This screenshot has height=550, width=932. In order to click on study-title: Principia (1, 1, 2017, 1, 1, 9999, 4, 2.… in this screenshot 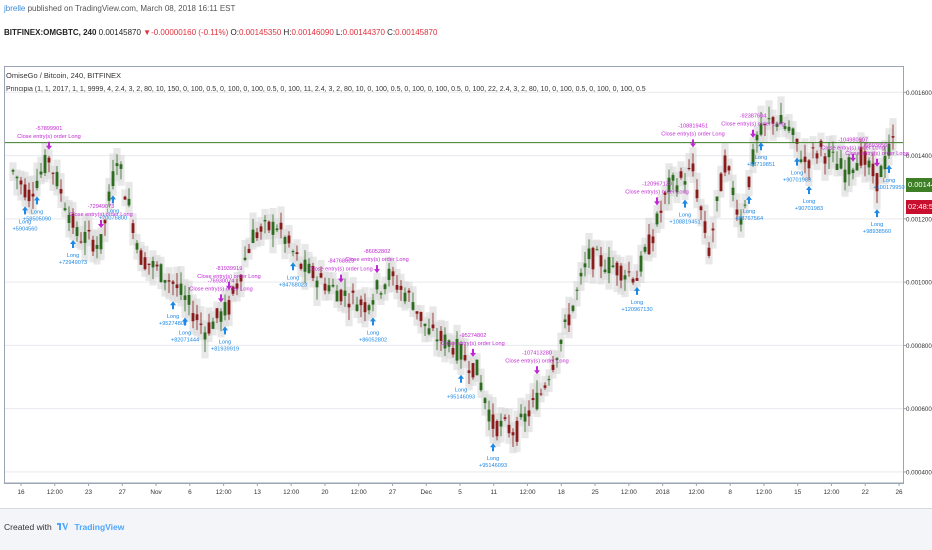, I will do `click(326, 89)`.